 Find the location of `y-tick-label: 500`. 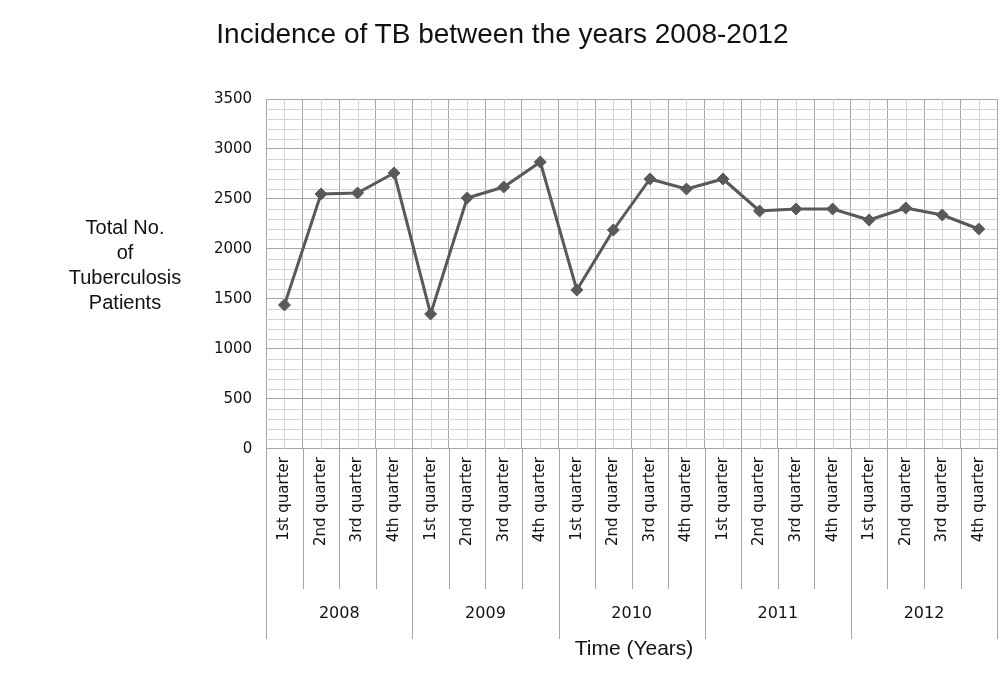

y-tick-label: 500 is located at coordinates (238, 397).